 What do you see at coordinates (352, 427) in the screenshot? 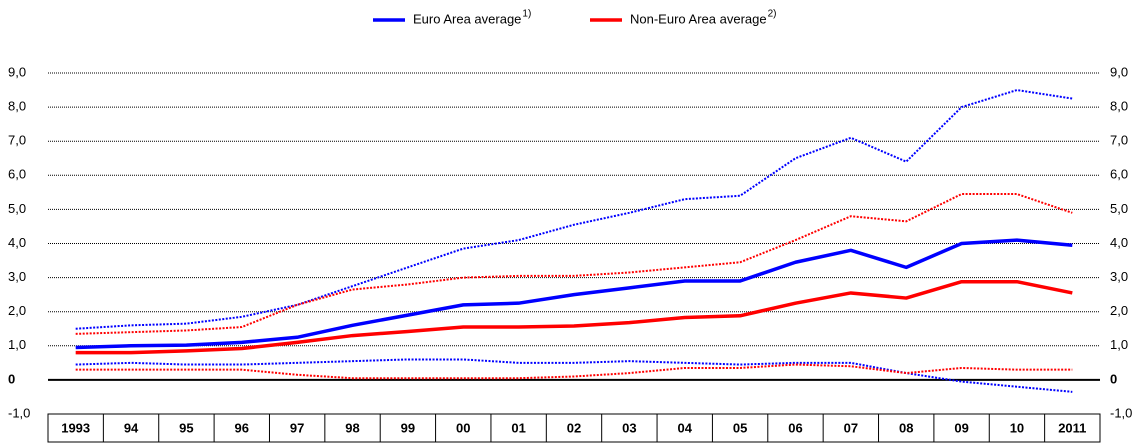
I see `x-tick-label: 98` at bounding box center [352, 427].